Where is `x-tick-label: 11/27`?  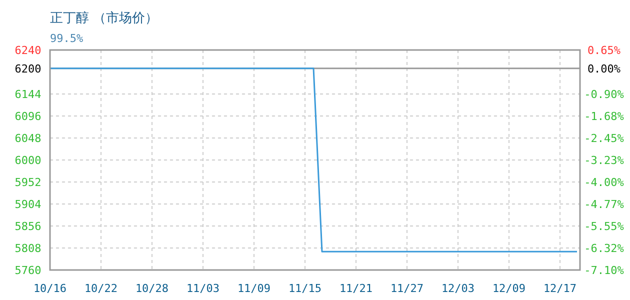
x-tick-label: 11/27 is located at coordinates (407, 288).